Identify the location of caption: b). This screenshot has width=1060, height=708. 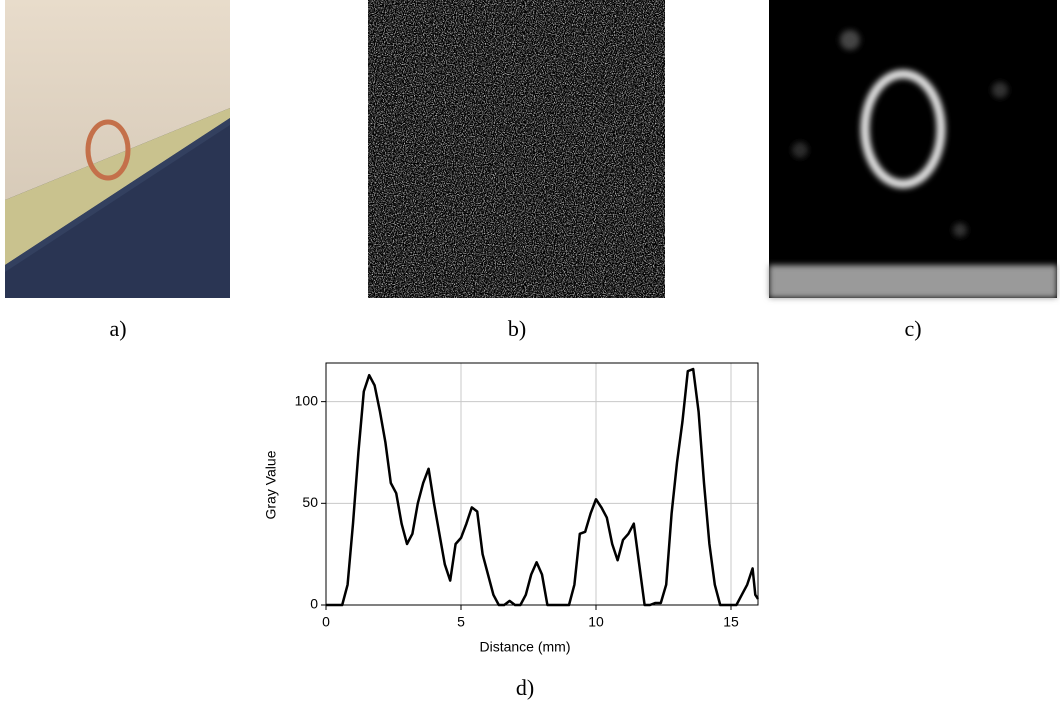
(517, 328).